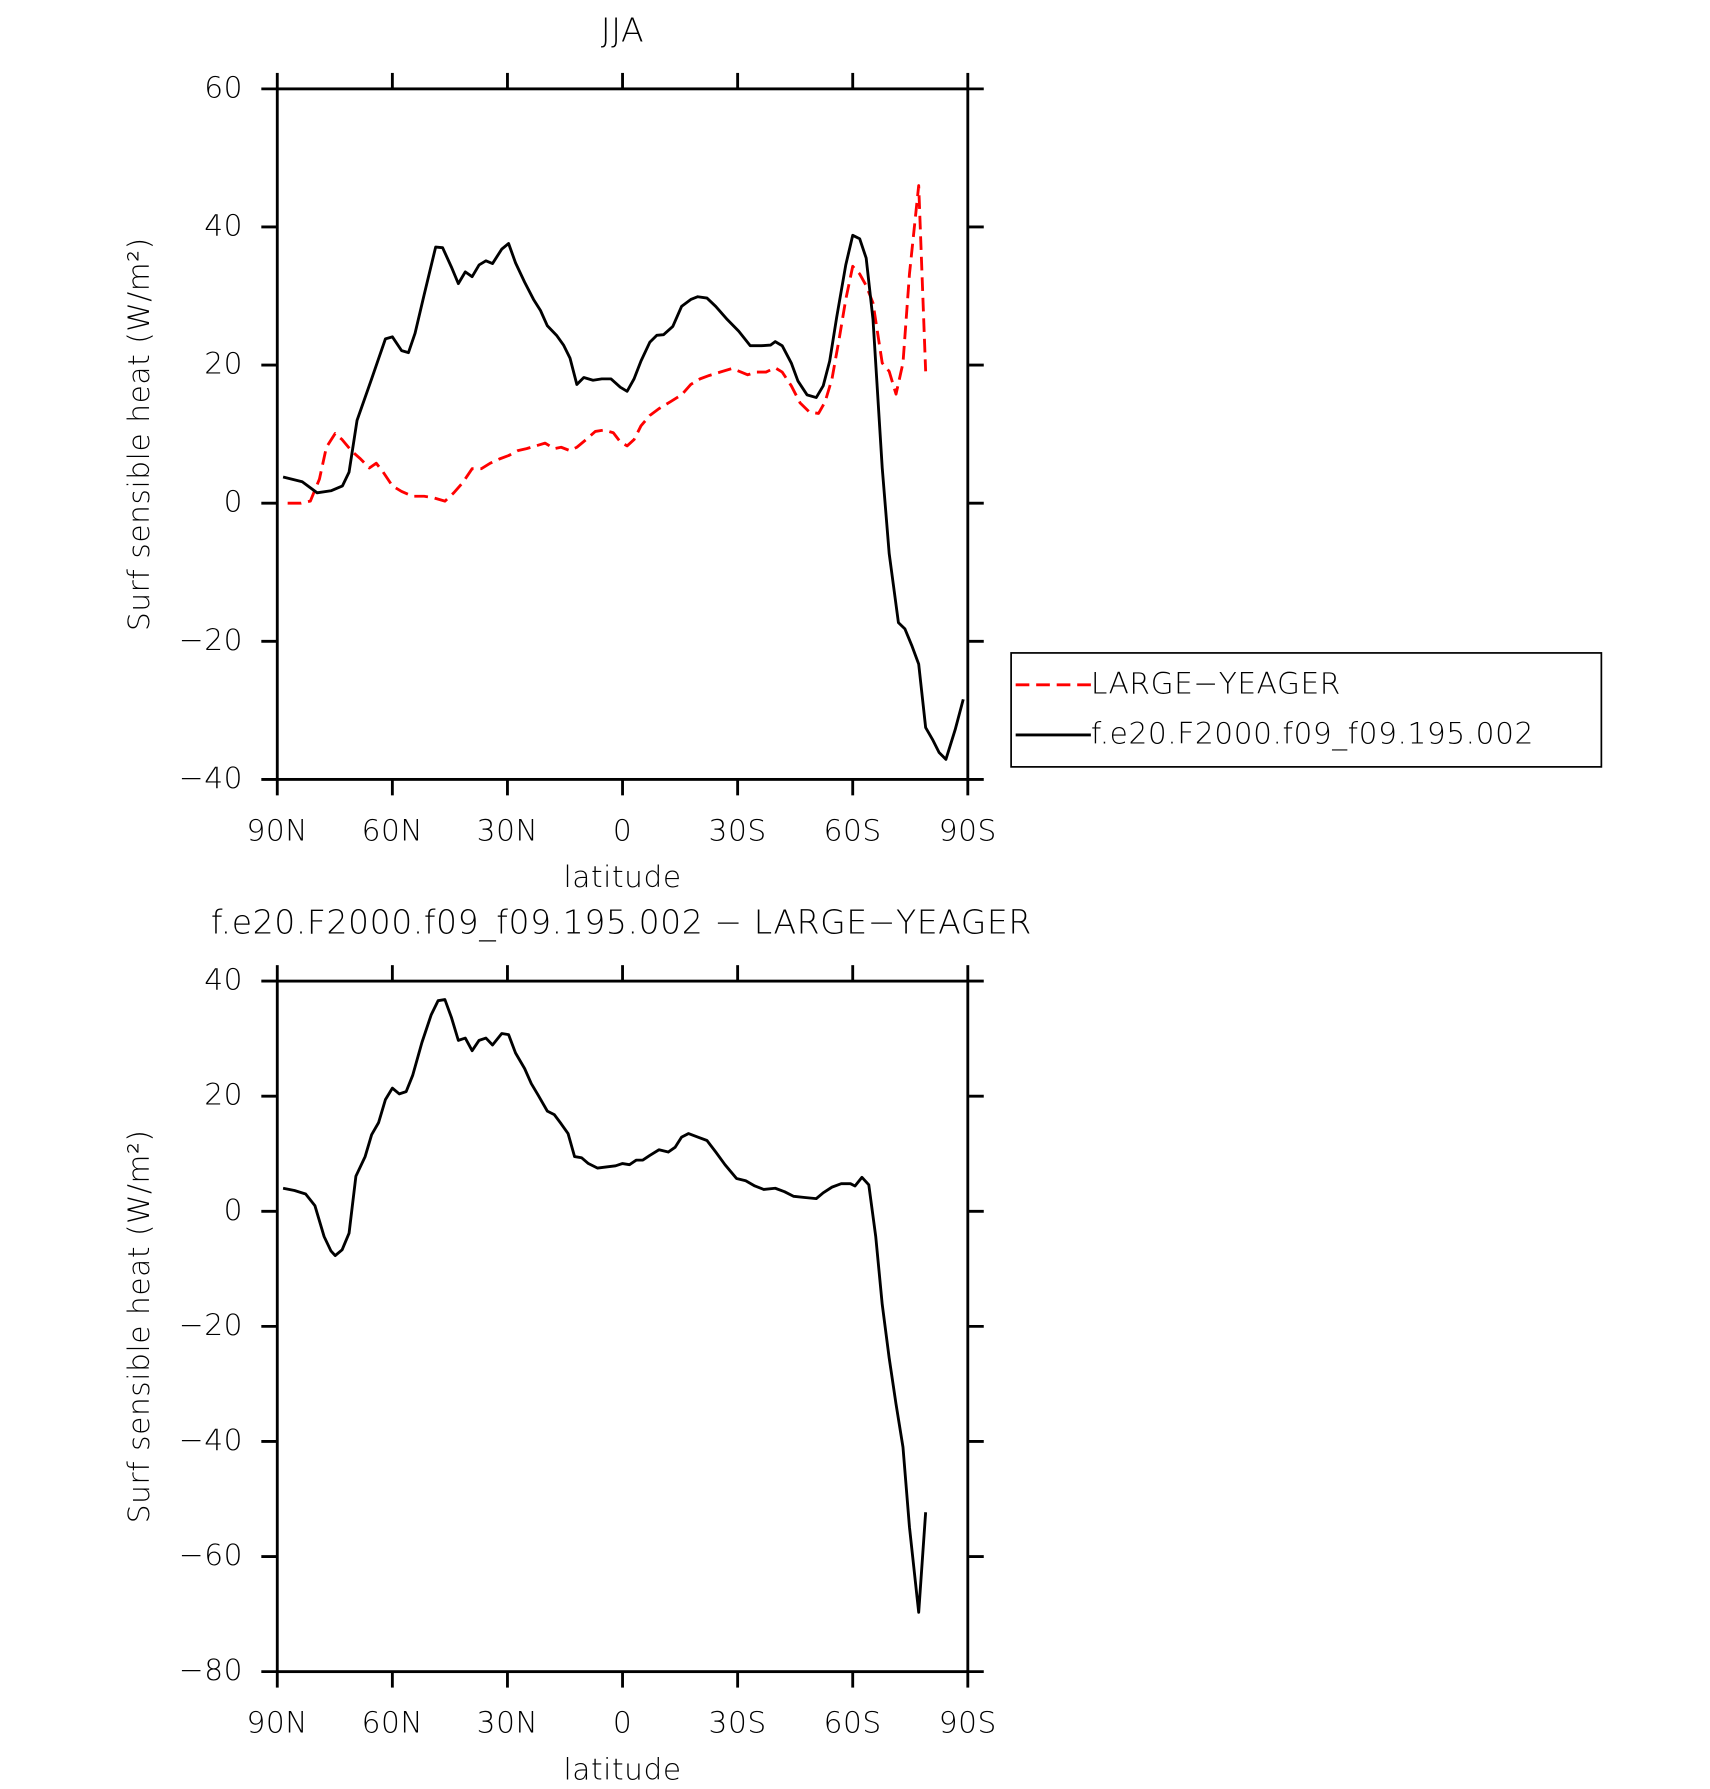 The width and height of the screenshot is (1710, 1789). I want to click on legend-label: f.e20.F2000.f09_f09.195.002, so click(1312, 733).